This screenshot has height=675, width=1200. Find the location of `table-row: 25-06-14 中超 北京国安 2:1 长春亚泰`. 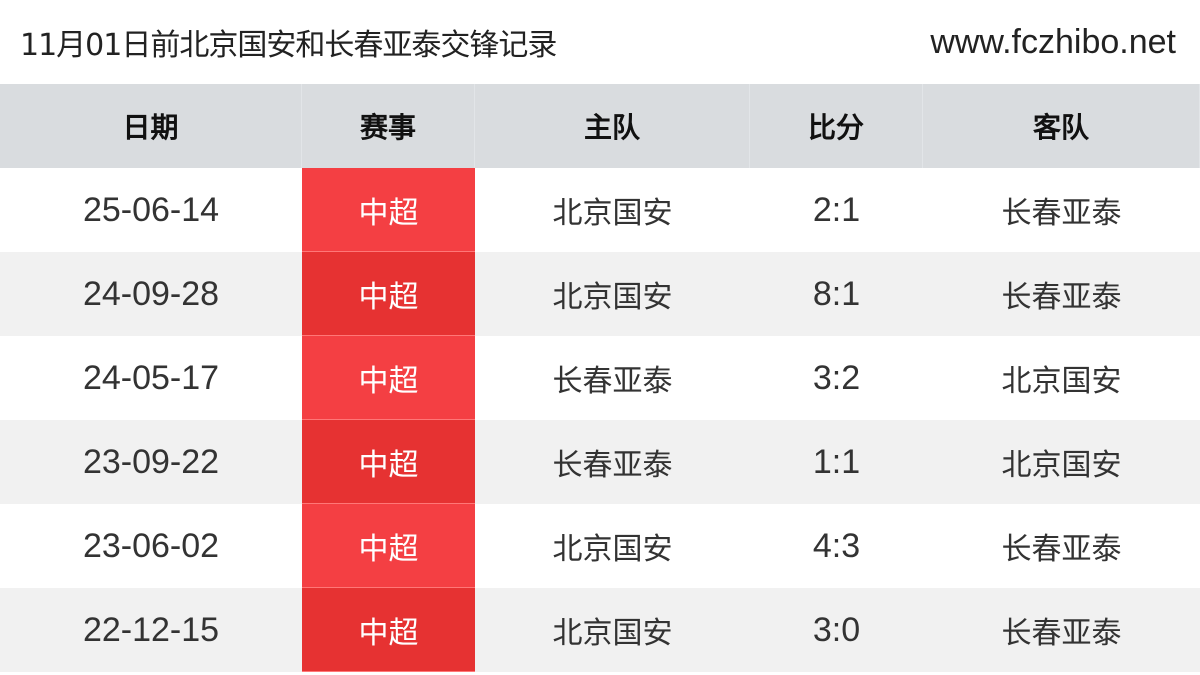

table-row: 25-06-14 中超 北京国安 2:1 长春亚泰 is located at coordinates (600, 210).